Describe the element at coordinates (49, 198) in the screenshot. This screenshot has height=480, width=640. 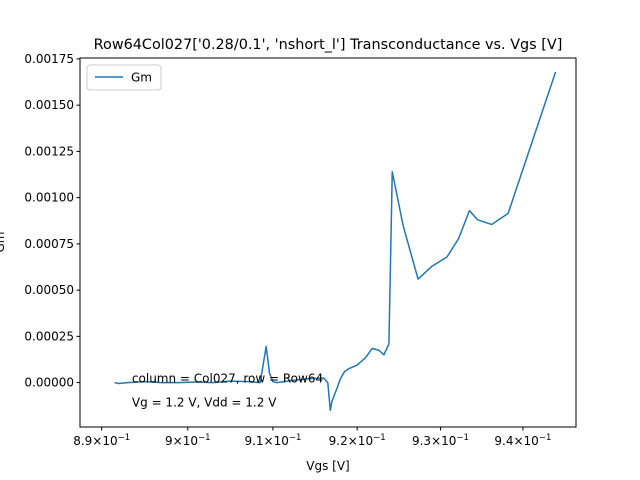
I see `y-tick-label: 0.00100` at that location.